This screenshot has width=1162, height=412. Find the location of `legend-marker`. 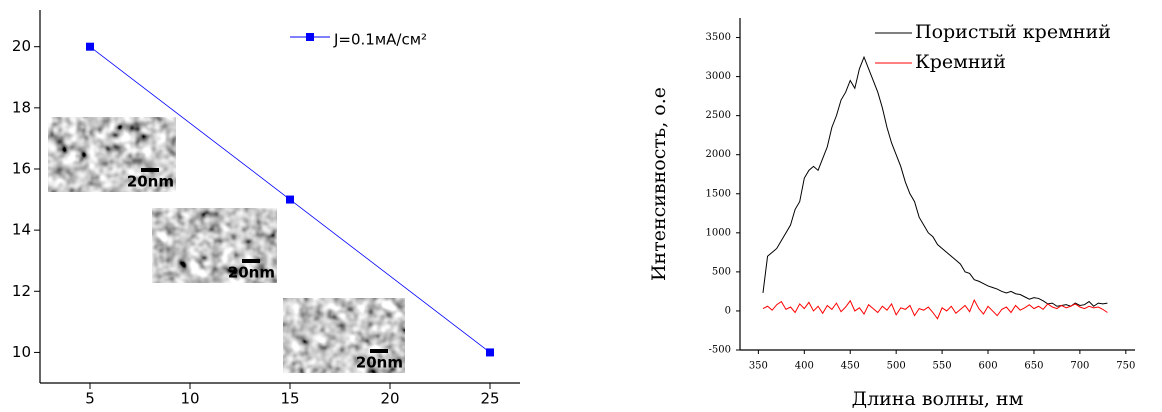

legend-marker is located at coordinates (310, 37).